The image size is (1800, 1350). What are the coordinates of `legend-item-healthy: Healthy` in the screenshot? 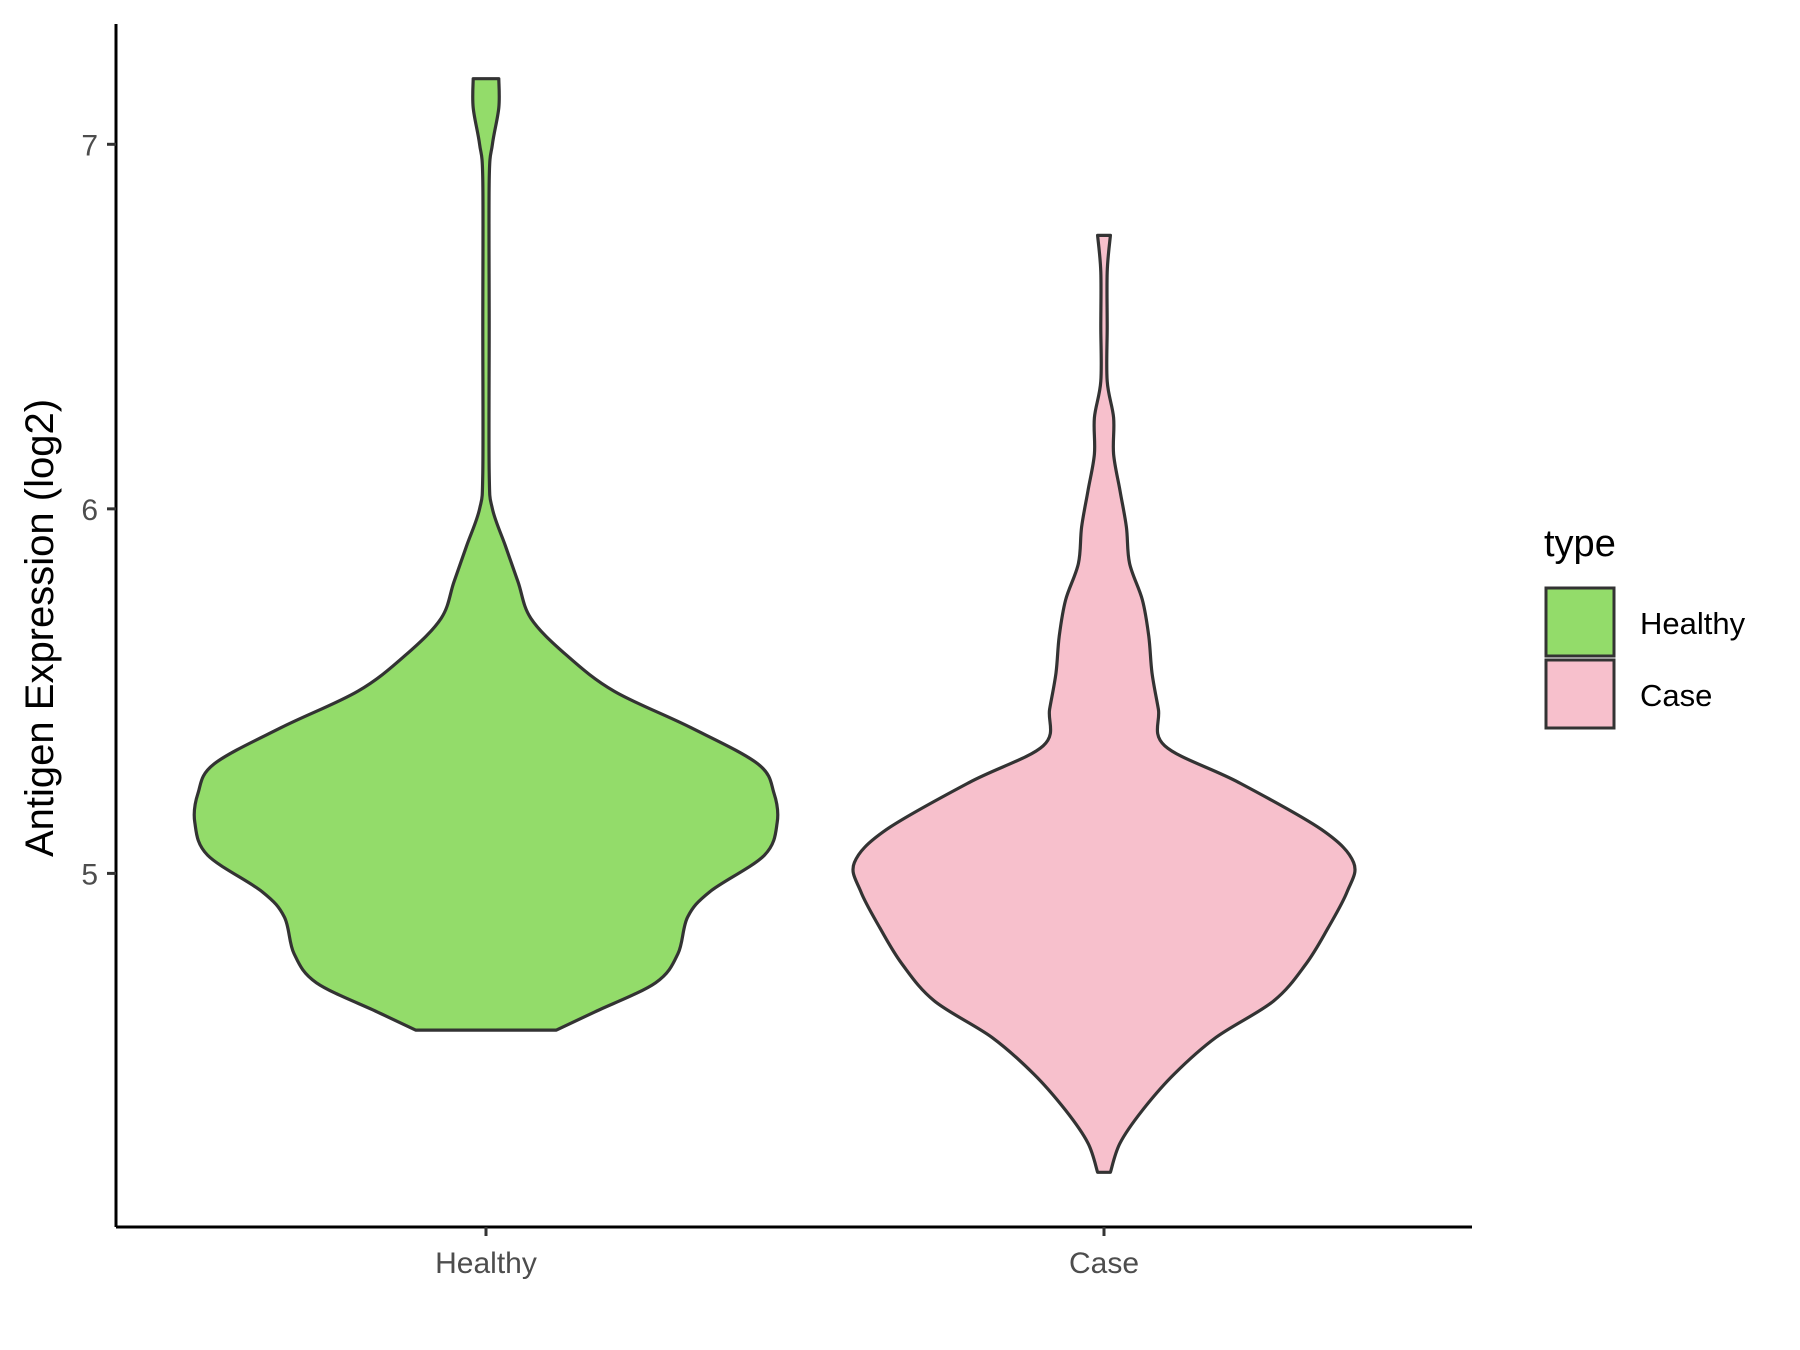 It's located at (1645, 622).